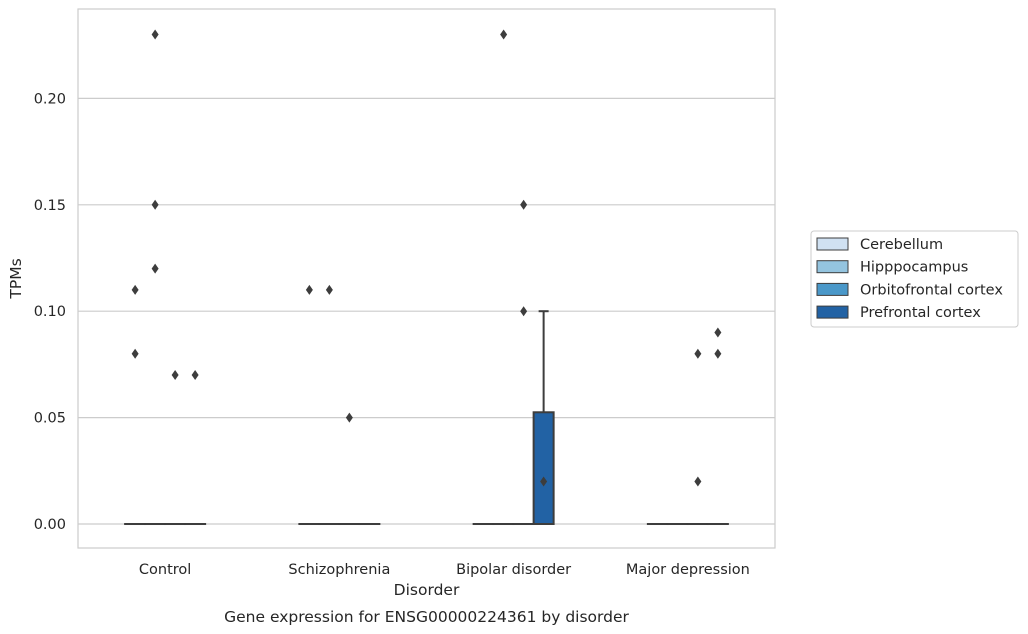 This screenshot has height=634, width=1028. What do you see at coordinates (688, 570) in the screenshot?
I see `x-tick-label: Major depression` at bounding box center [688, 570].